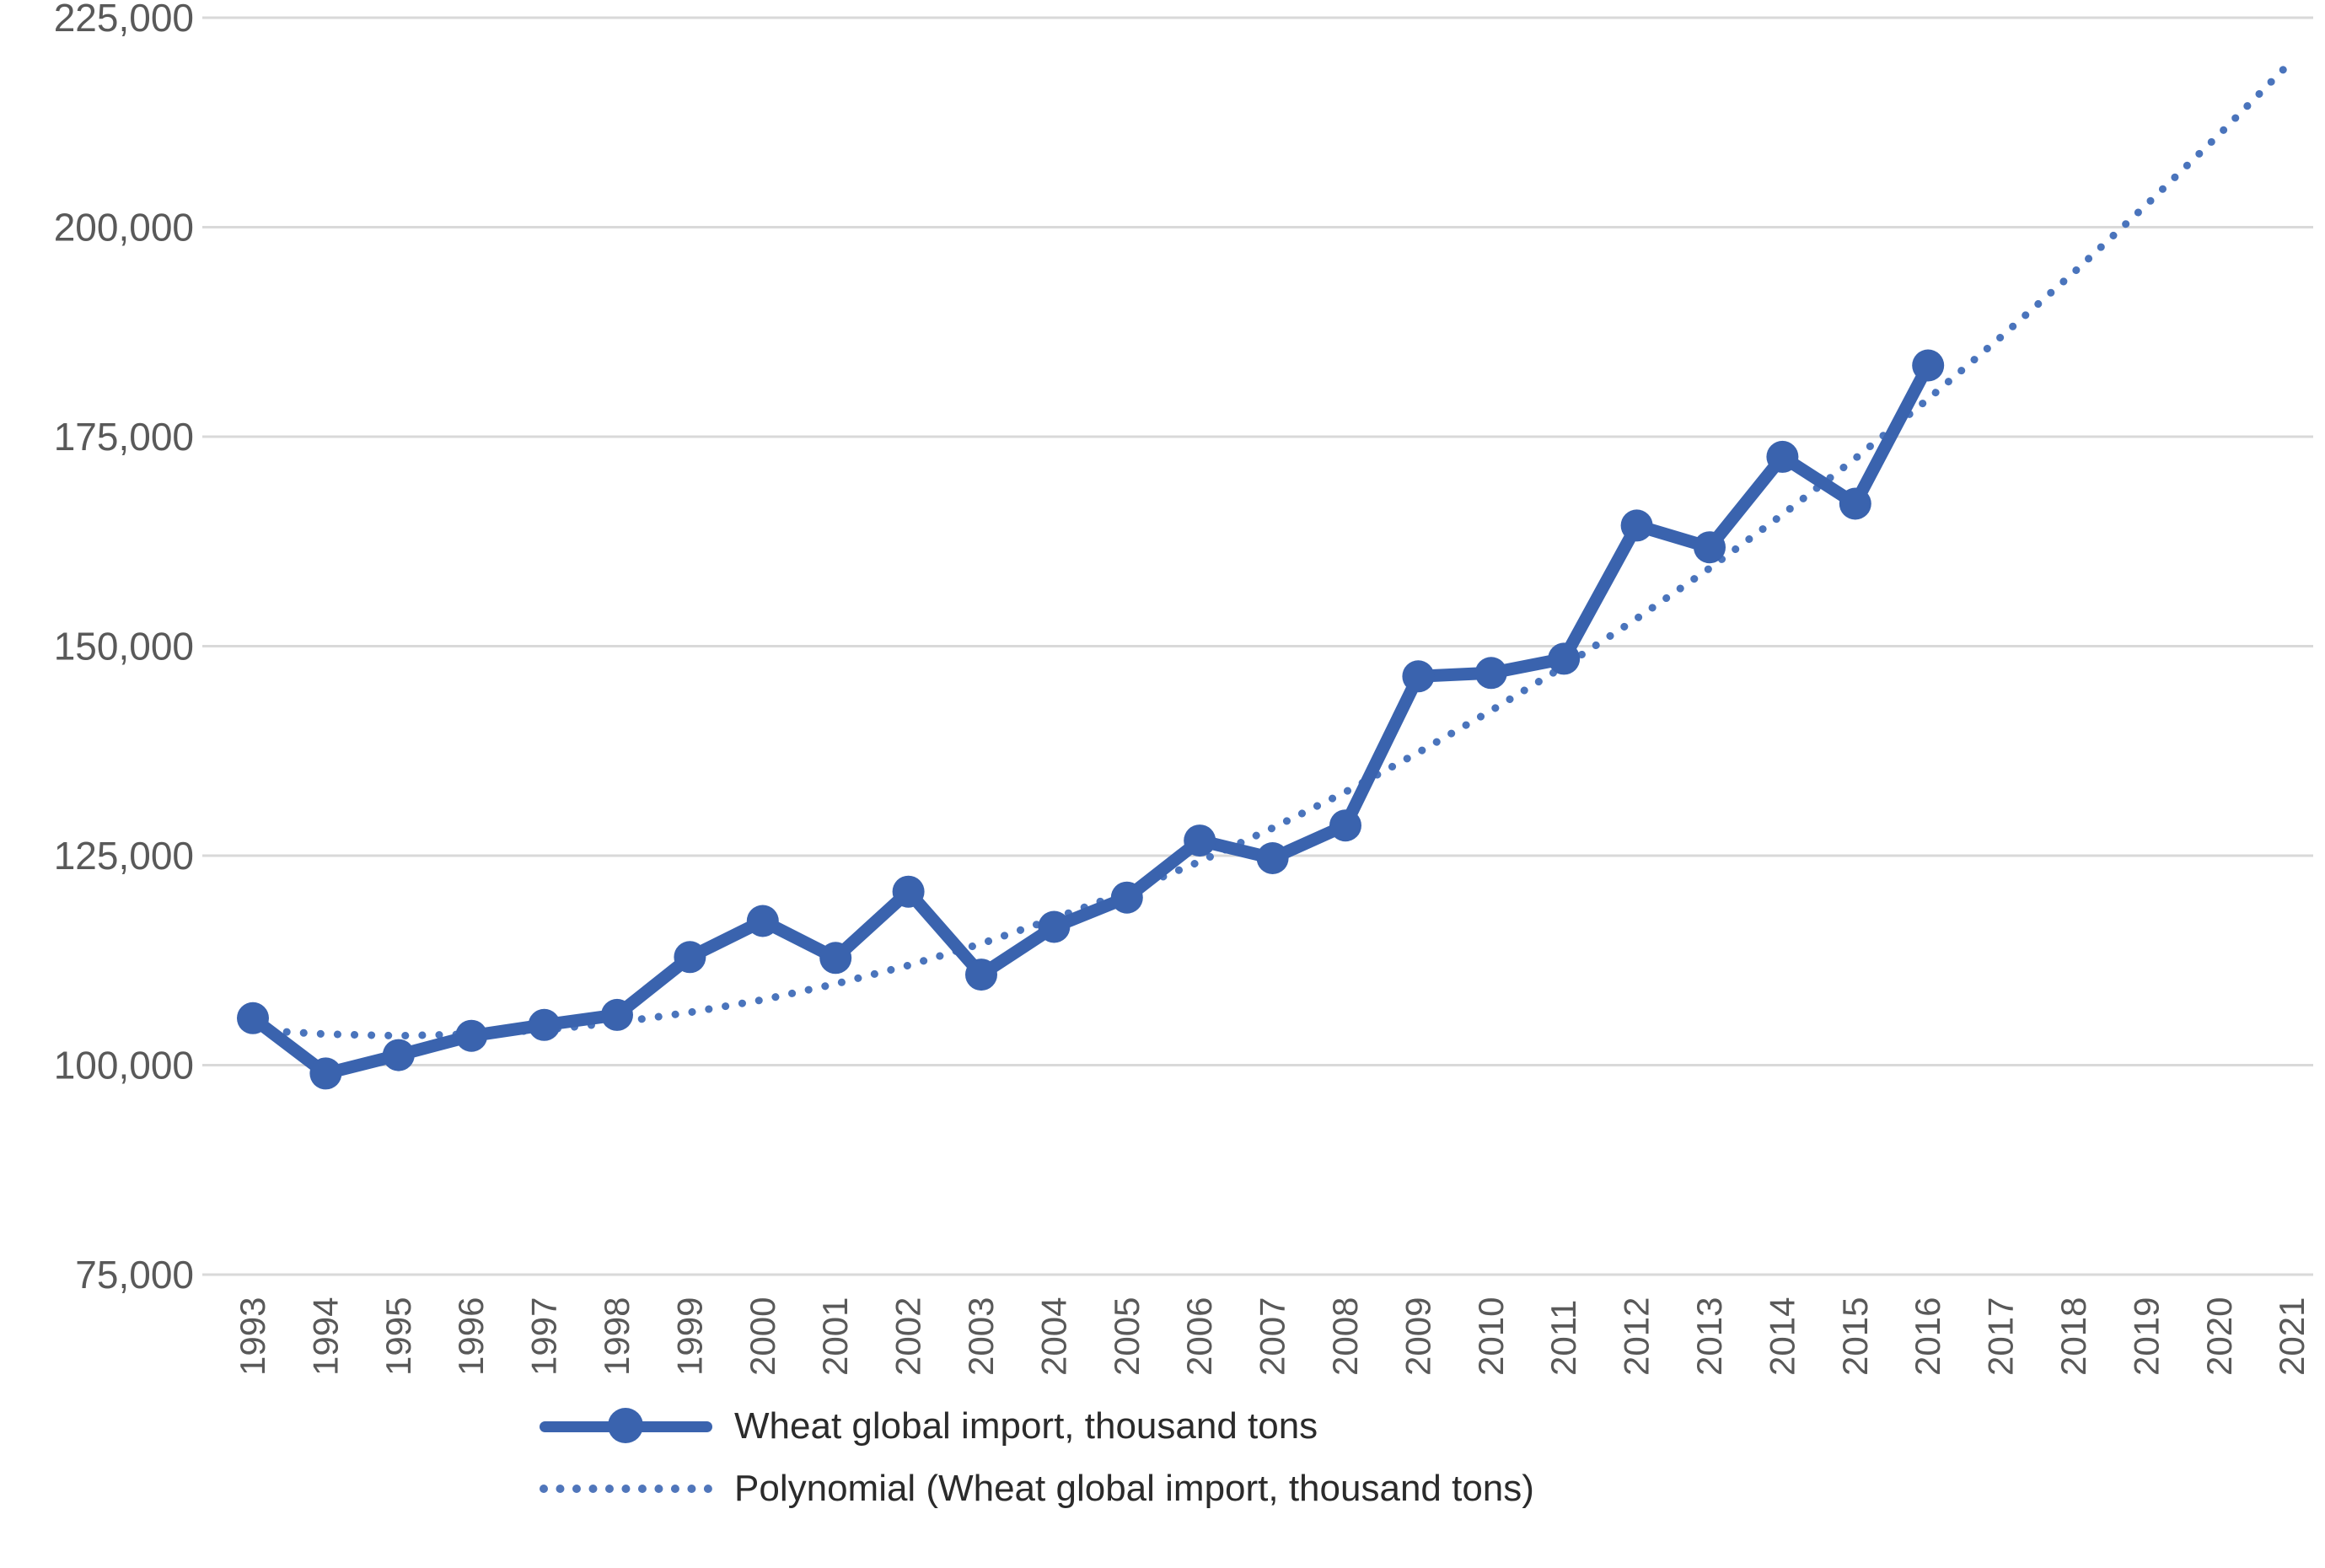  Describe the element at coordinates (2073, 1337) in the screenshot. I see `x-axis-tick-label: 2018` at that location.